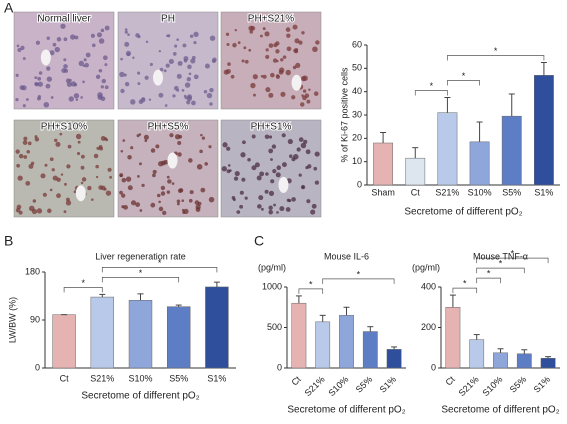 The image size is (567, 424). What do you see at coordinates (500, 256) in the screenshot?
I see `chart-title: Mouse TNF-α` at bounding box center [500, 256].